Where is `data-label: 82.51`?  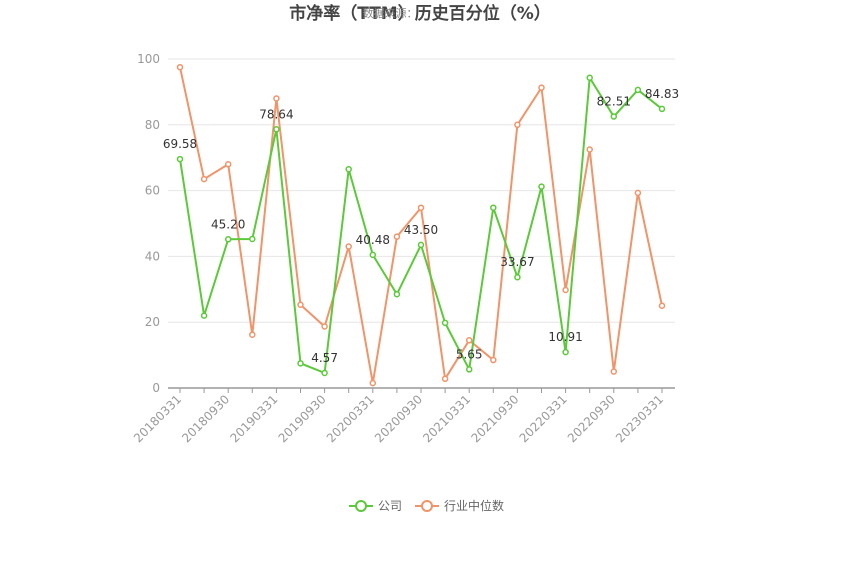 data-label: 82.51 is located at coordinates (614, 102).